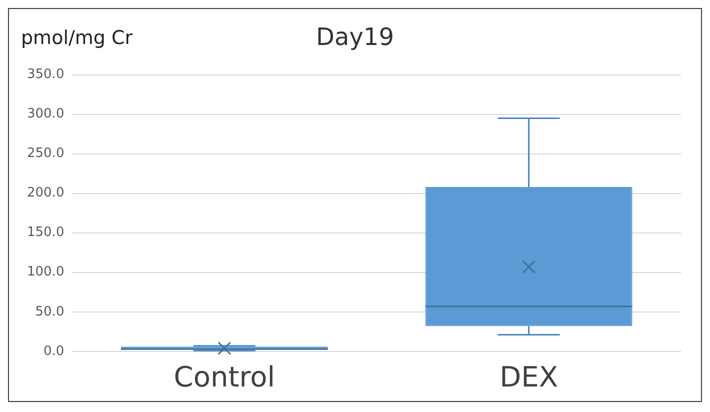 This screenshot has width=710, height=412. What do you see at coordinates (49, 312) in the screenshot?
I see `y-tick-label: 50.0` at bounding box center [49, 312].